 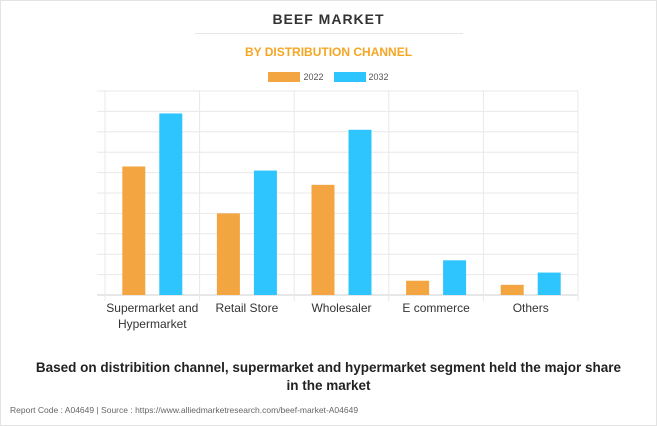 I want to click on legend-item-2022: 2022, so click(x=296, y=77).